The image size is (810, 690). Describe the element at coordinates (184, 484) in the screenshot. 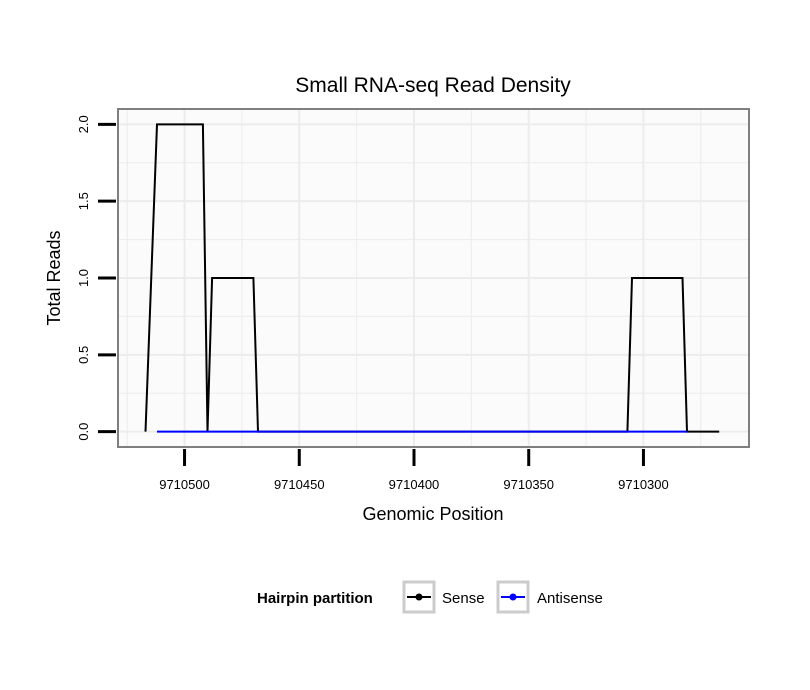

I see `x-tick-label: 9710500` at that location.